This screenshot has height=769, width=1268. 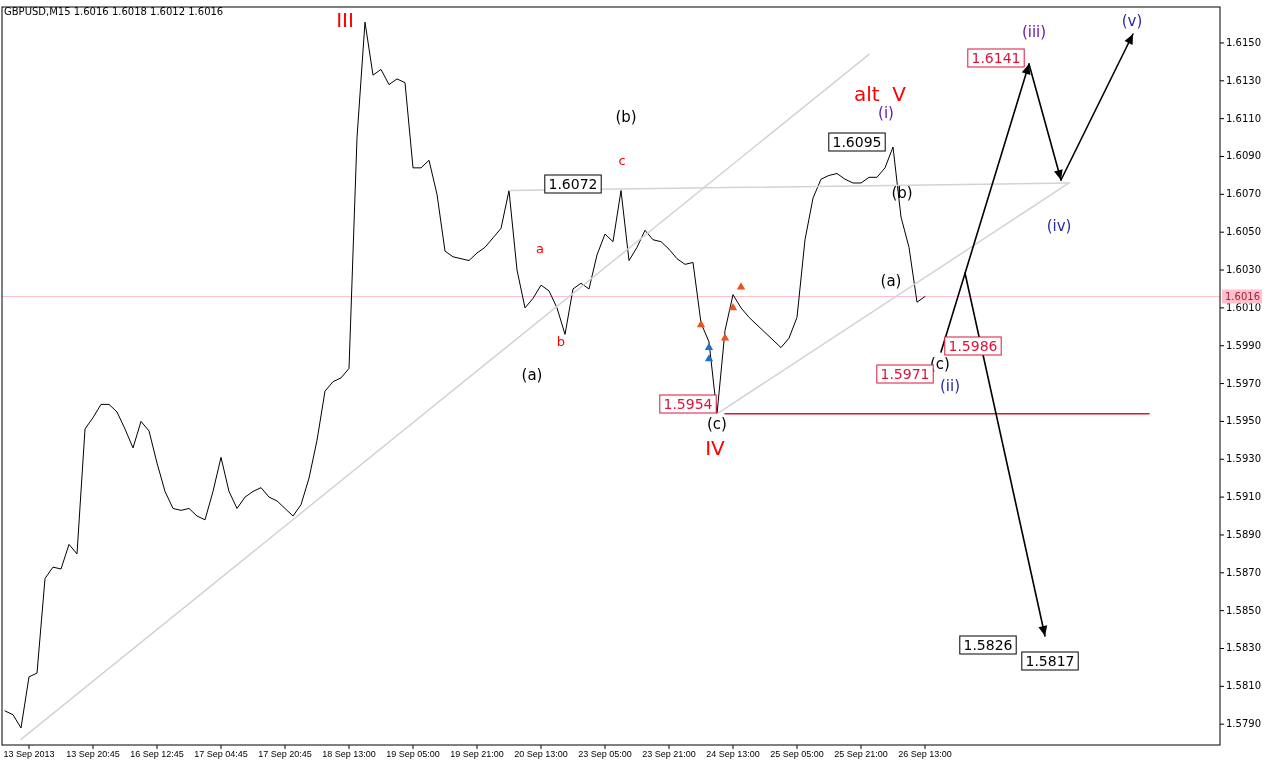 I want to click on chart-title: GBPUSD,M15 1.6016 1.6018 1.6012 1.6016, so click(x=114, y=11).